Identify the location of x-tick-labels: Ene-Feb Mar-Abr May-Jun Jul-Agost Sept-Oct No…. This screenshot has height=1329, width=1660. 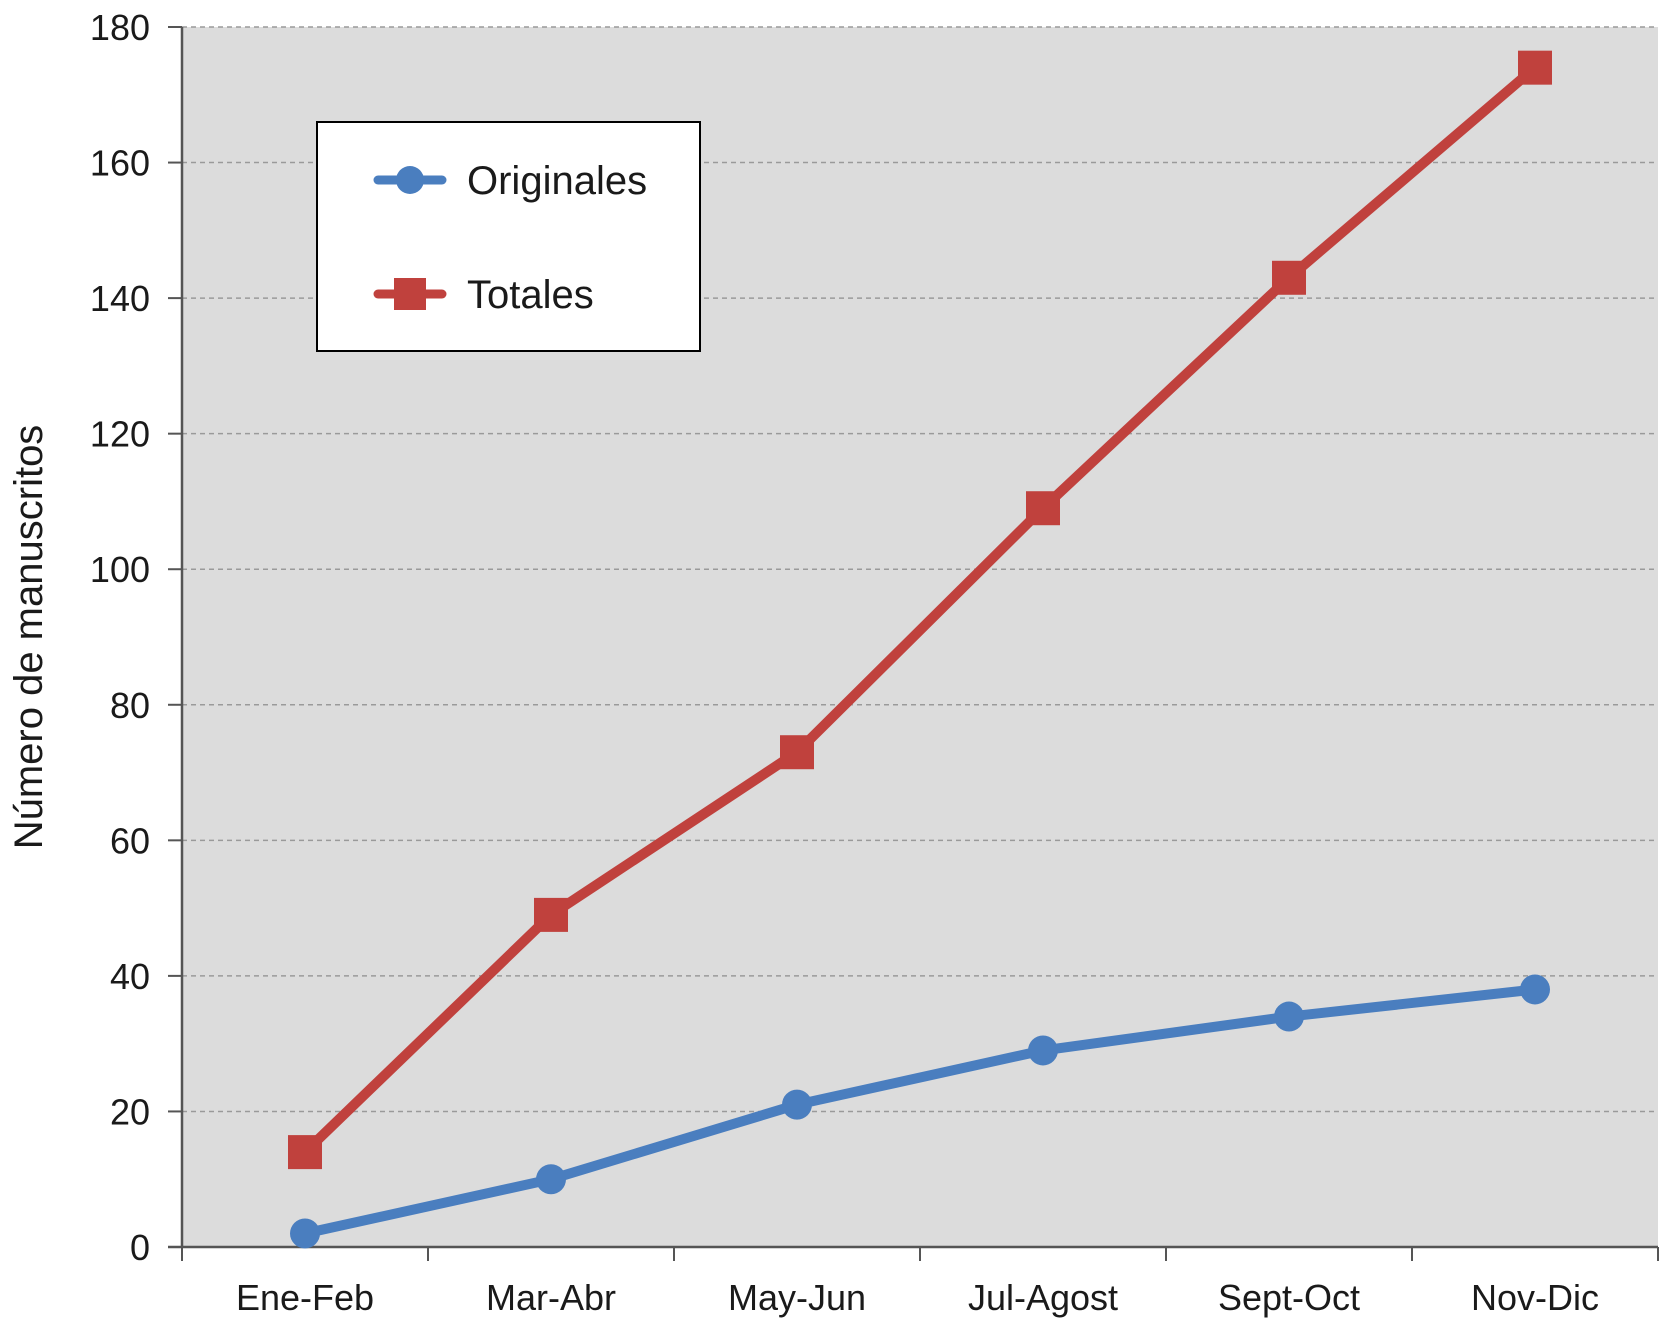
(917, 1297).